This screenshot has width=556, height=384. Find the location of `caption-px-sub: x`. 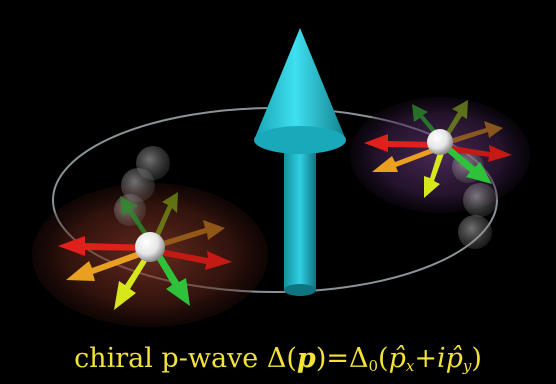

caption-px-sub: x is located at coordinates (410, 366).